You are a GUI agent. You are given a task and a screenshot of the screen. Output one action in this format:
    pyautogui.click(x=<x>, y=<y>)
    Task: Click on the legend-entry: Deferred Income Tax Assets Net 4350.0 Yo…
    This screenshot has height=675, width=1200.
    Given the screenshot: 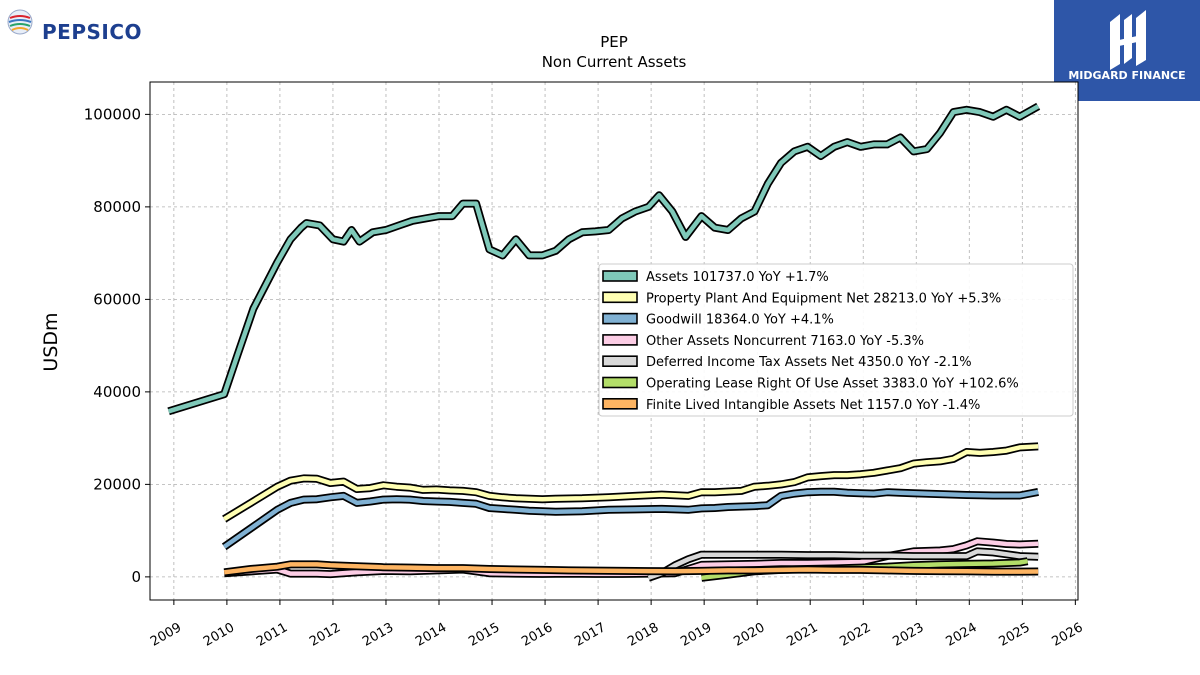 What is the action you would take?
    pyautogui.click(x=809, y=362)
    